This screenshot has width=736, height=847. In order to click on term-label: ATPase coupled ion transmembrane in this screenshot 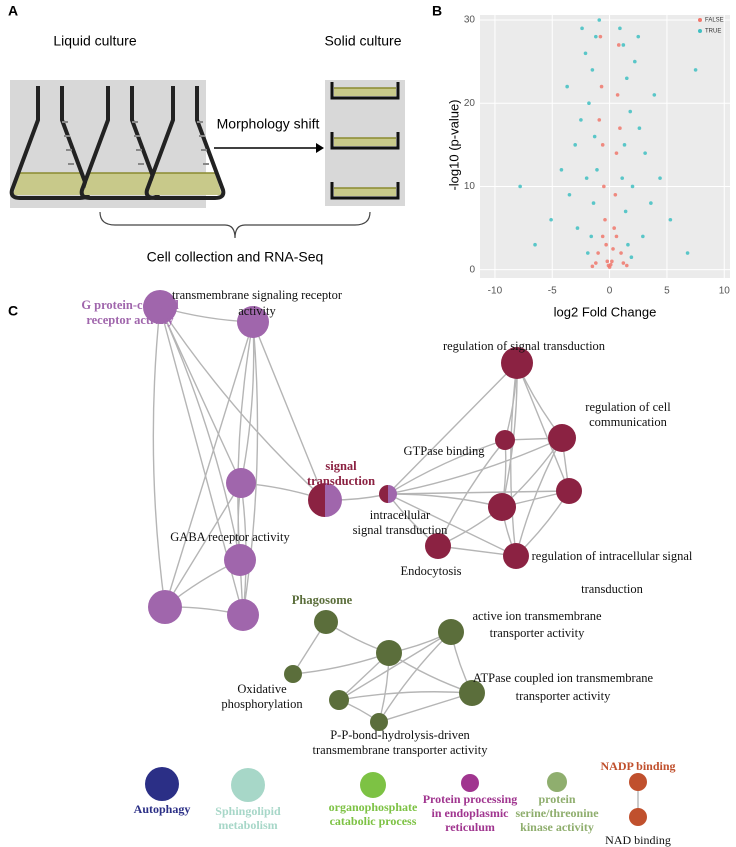, I will do `click(563, 678)`.